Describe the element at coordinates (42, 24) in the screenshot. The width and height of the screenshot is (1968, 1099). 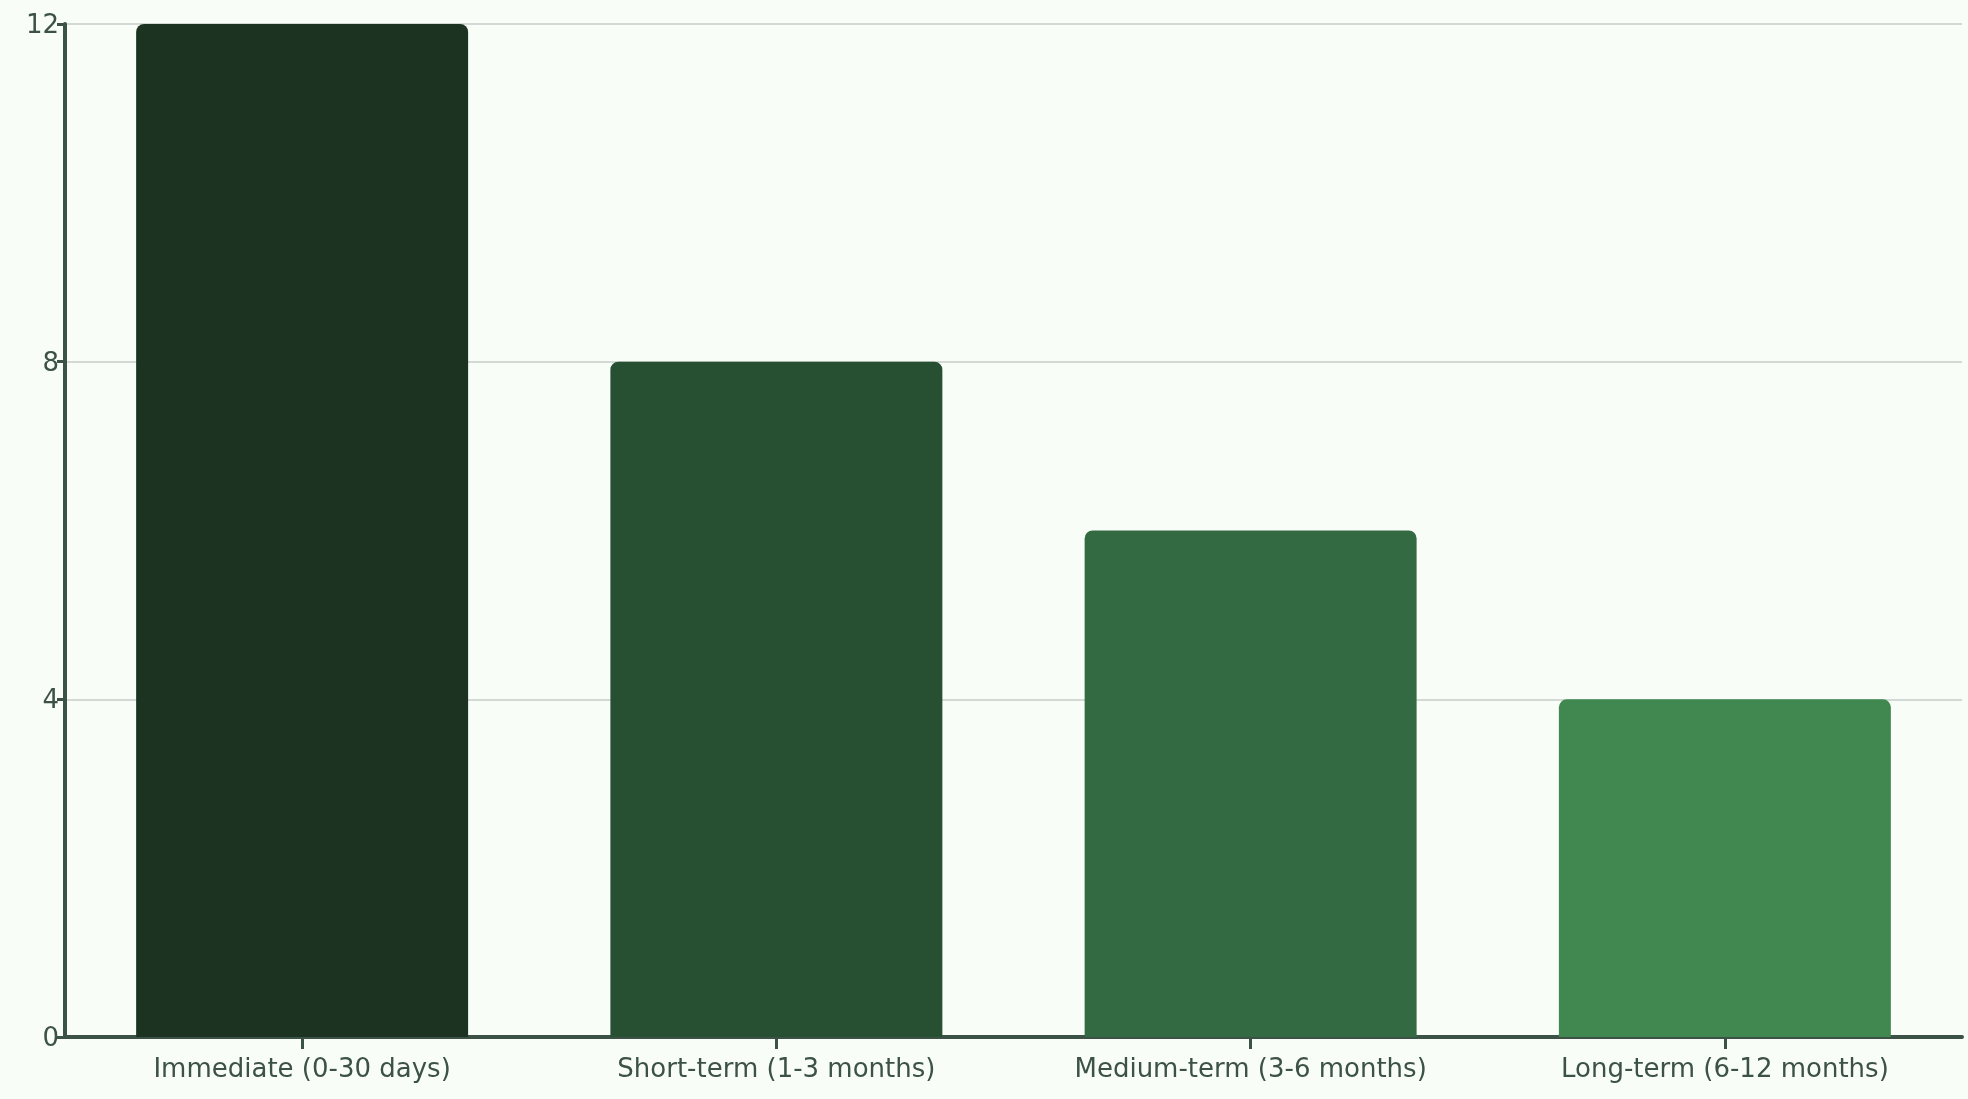
I see `y-tick-label: 12` at that location.